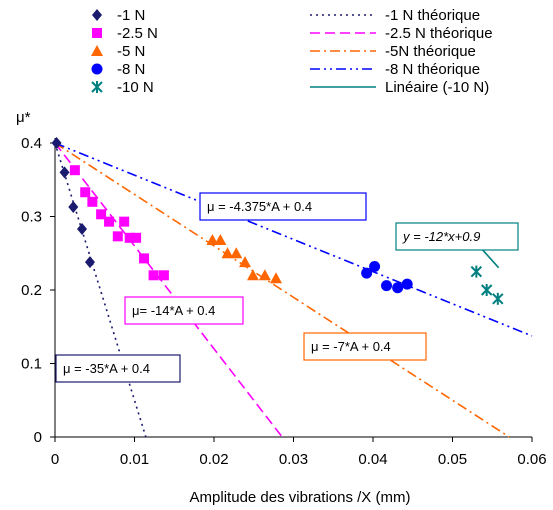 Image resolution: width=553 pixels, height=510 pixels. What do you see at coordinates (452, 459) in the screenshot?
I see `x-tick-label: 0.05` at bounding box center [452, 459].